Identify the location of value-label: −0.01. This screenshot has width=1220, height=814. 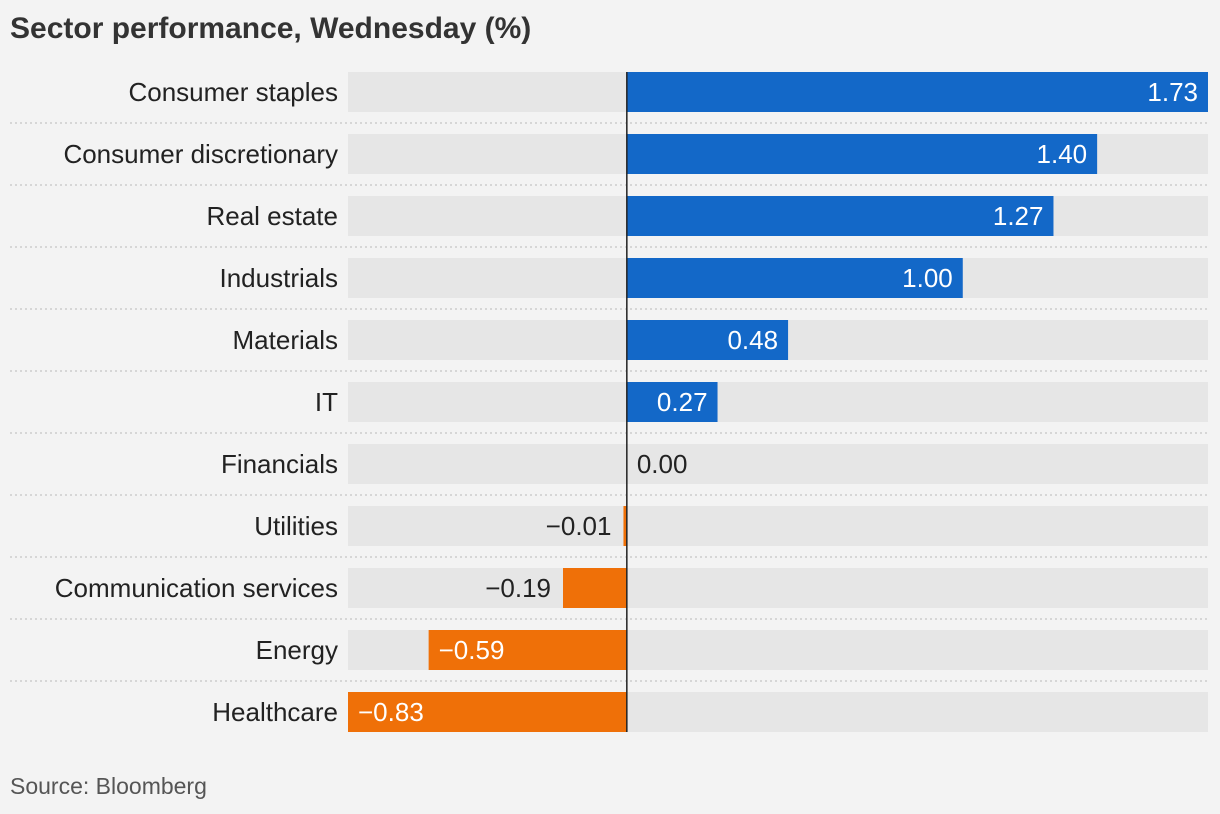
(579, 526).